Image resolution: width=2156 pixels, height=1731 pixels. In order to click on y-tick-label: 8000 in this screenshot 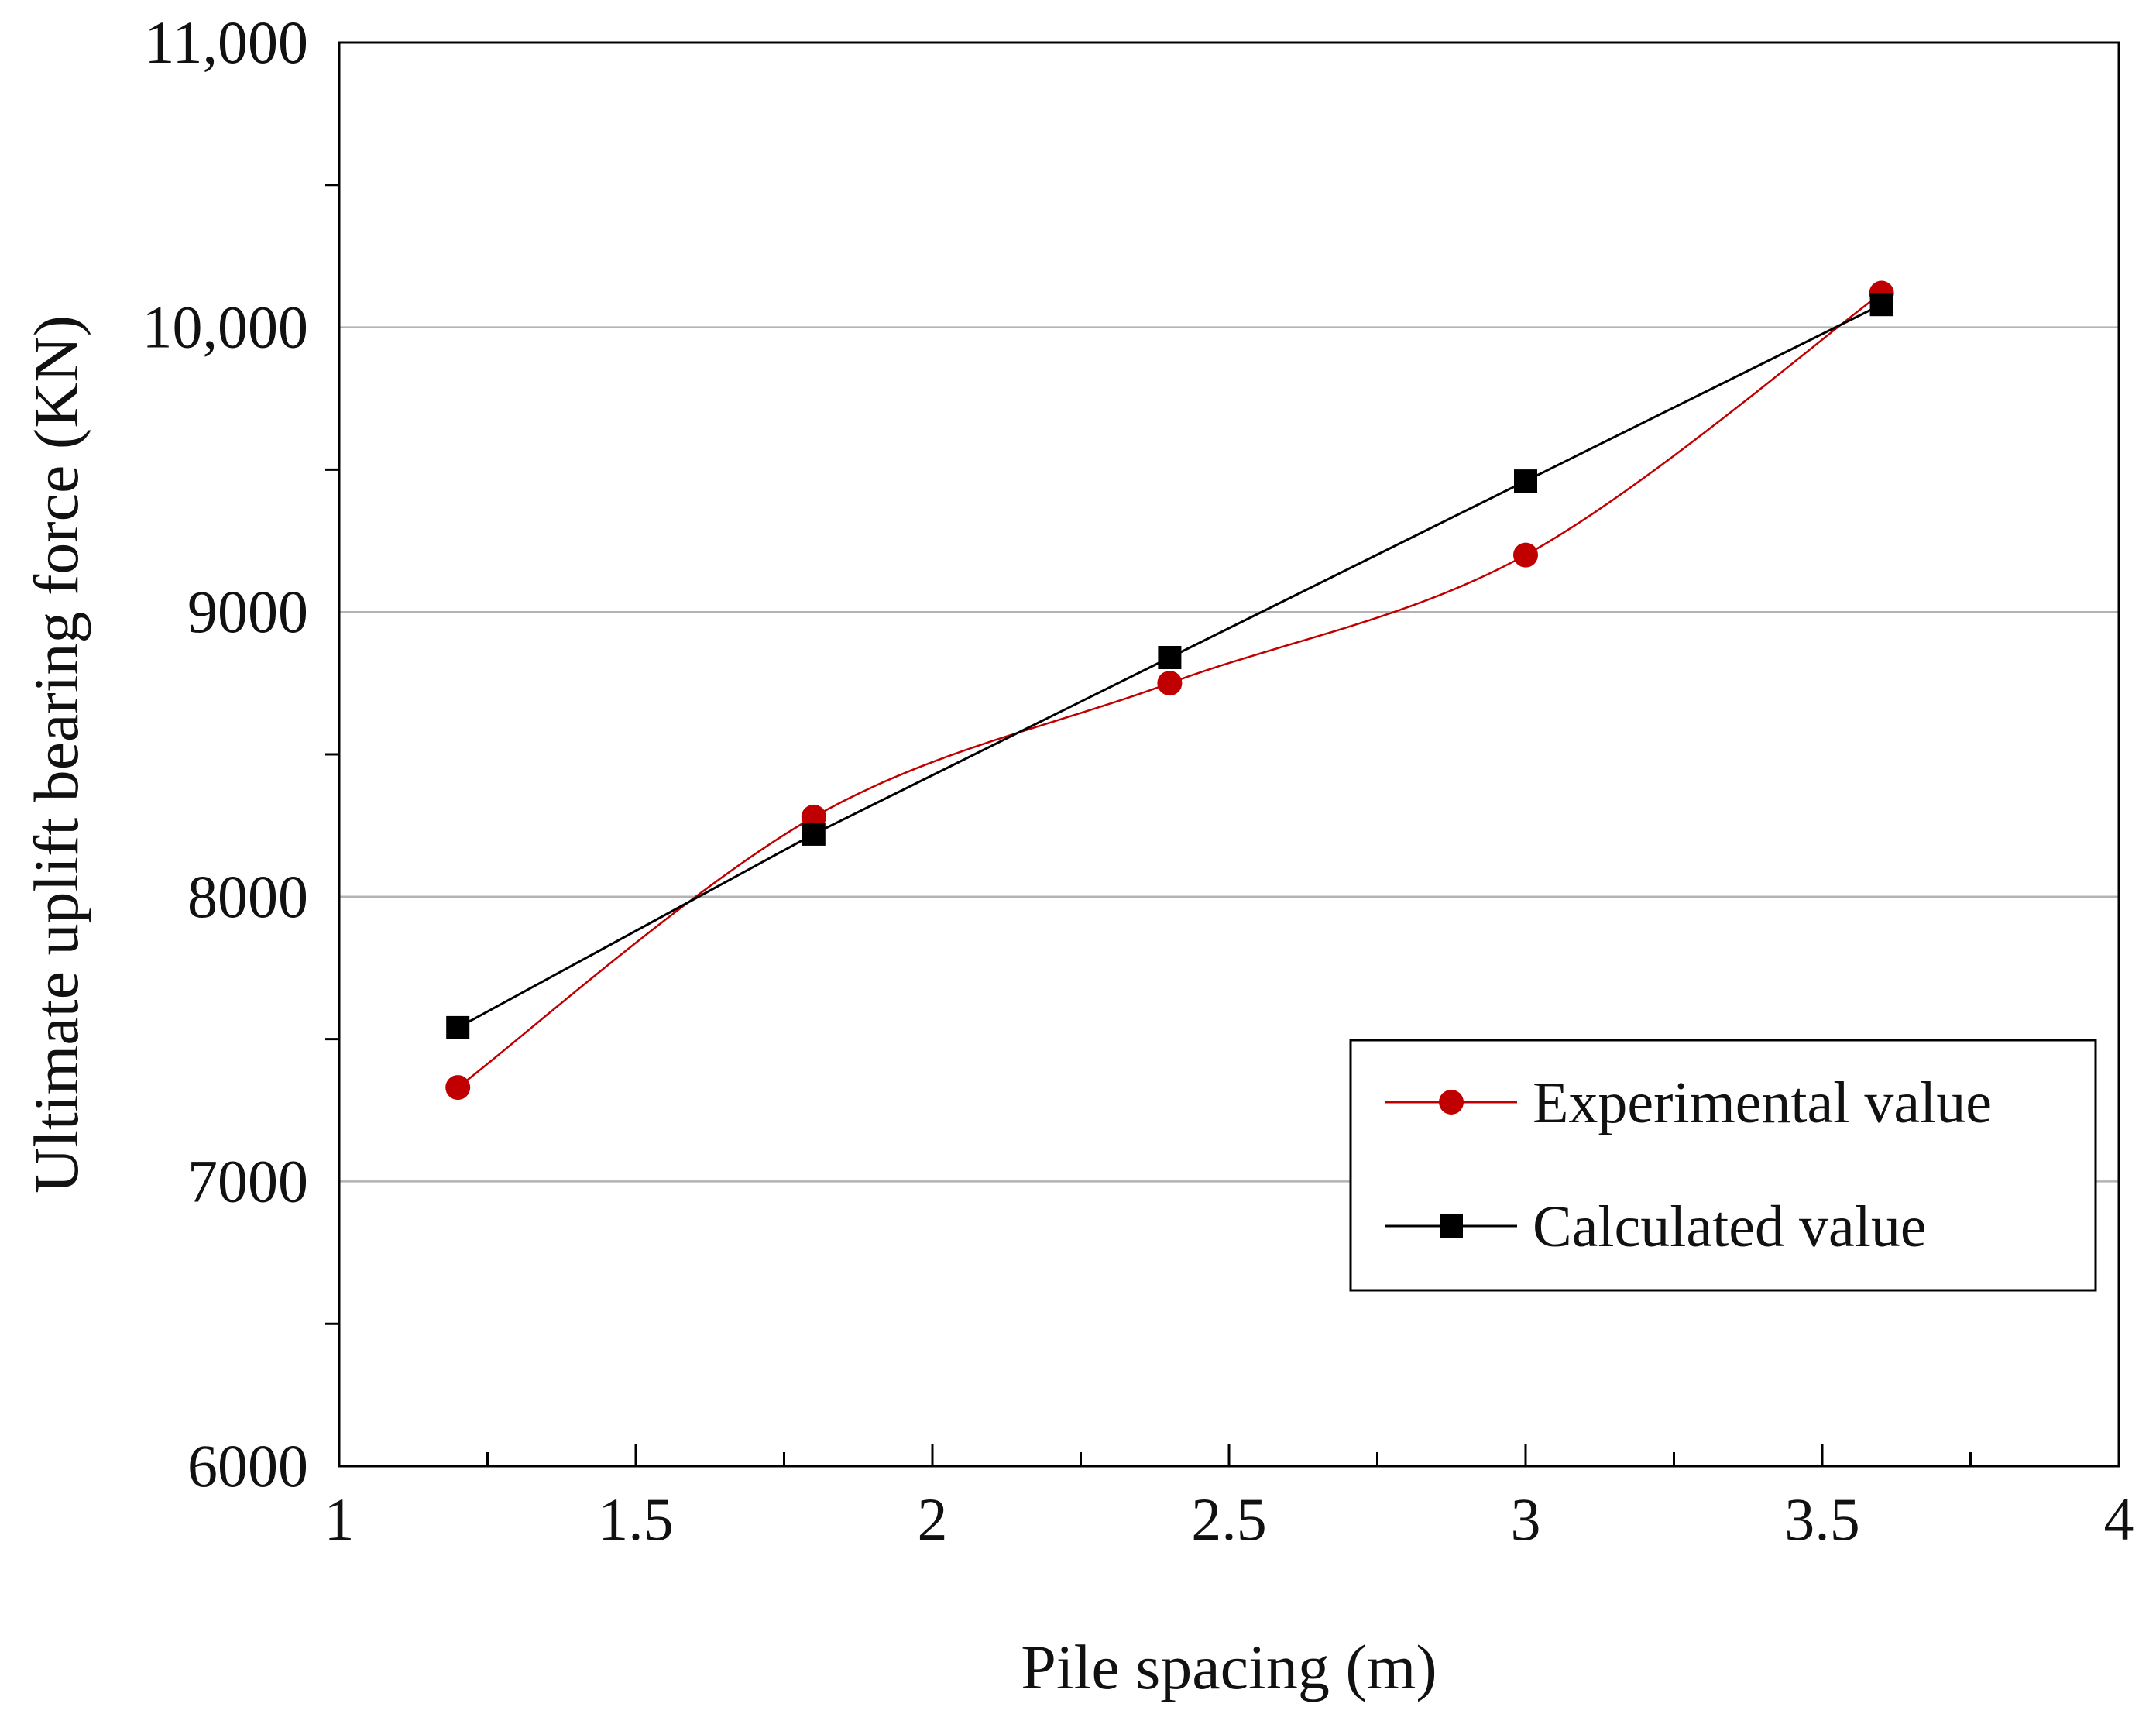, I will do `click(248, 896)`.